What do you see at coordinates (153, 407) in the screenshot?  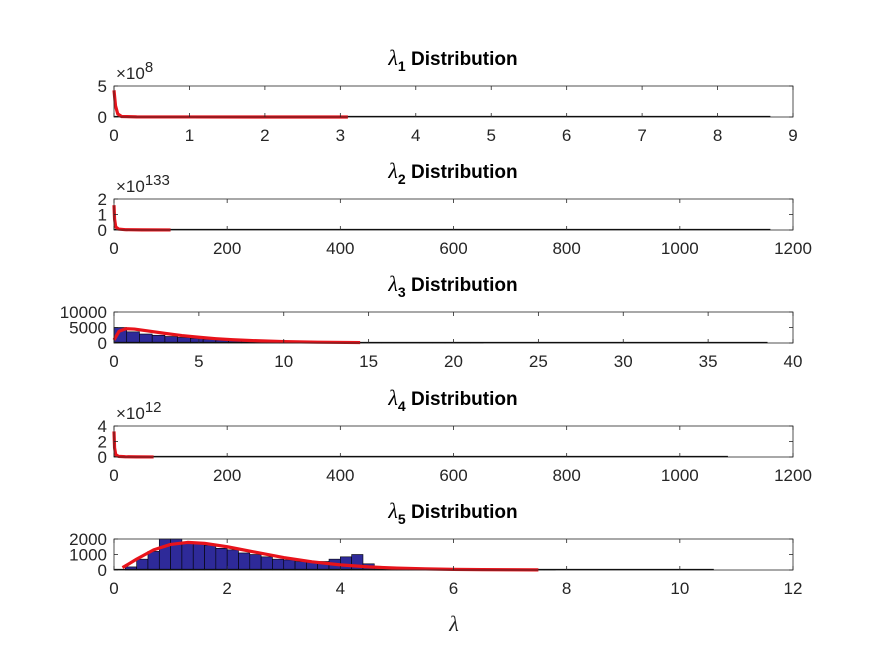 I see `exponent-power: 12` at bounding box center [153, 407].